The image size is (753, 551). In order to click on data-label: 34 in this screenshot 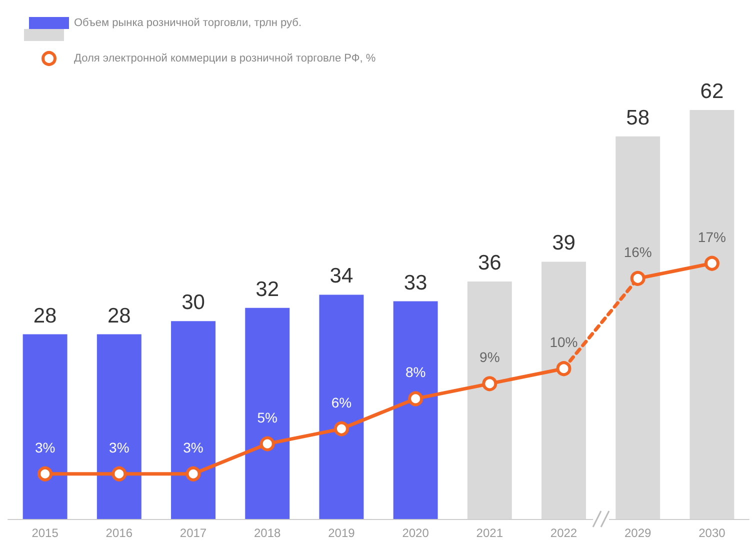, I will do `click(342, 276)`.